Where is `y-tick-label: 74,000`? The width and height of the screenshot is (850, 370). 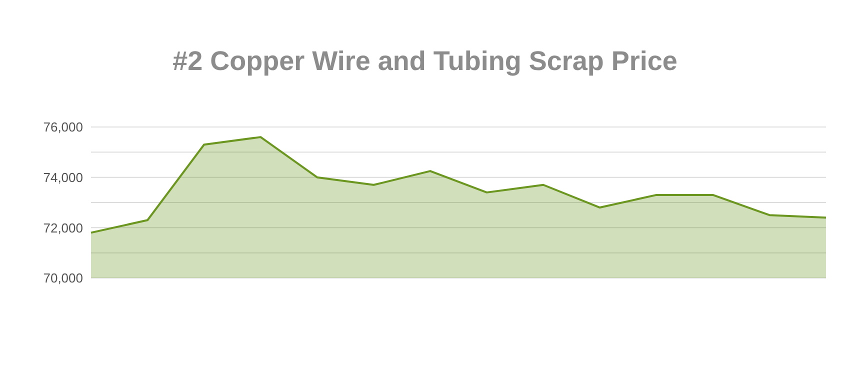 y-tick-label: 74,000 is located at coordinates (63, 177).